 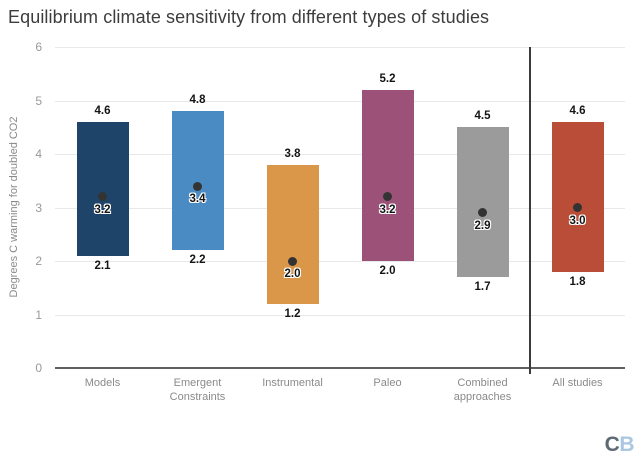 What do you see at coordinates (530, 210) in the screenshot?
I see `separator-line` at bounding box center [530, 210].